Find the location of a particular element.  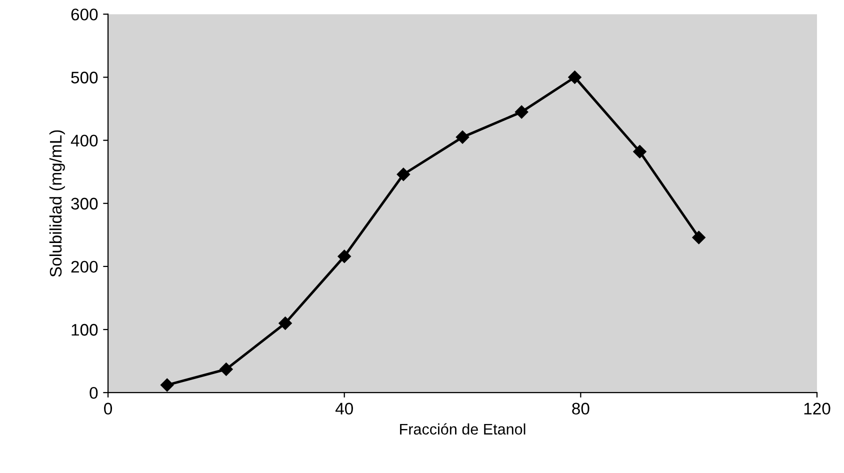

x-axis-title: Fracción de Etanol is located at coordinates (463, 429).